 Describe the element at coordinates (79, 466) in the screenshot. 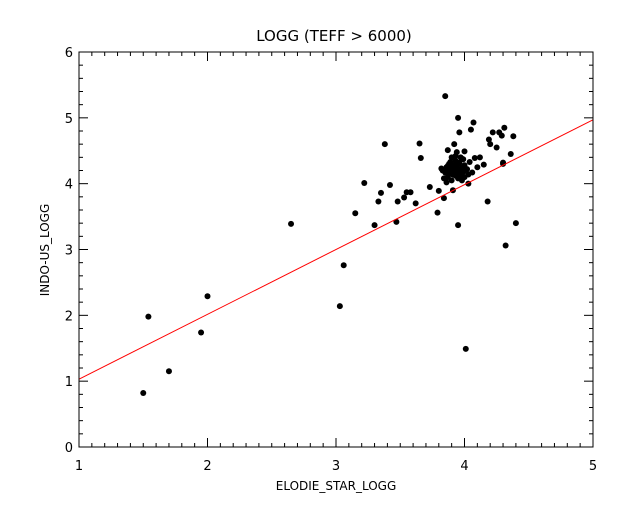

I see `x-tick-label: 1` at that location.